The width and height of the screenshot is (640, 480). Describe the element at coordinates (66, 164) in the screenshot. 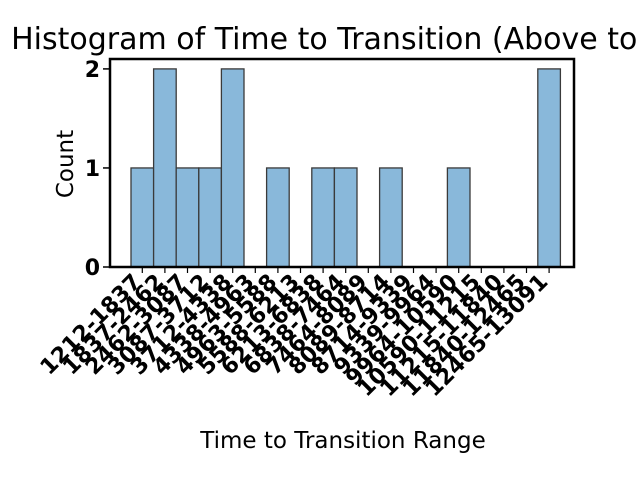

I see `y-axis-label: Count` at that location.